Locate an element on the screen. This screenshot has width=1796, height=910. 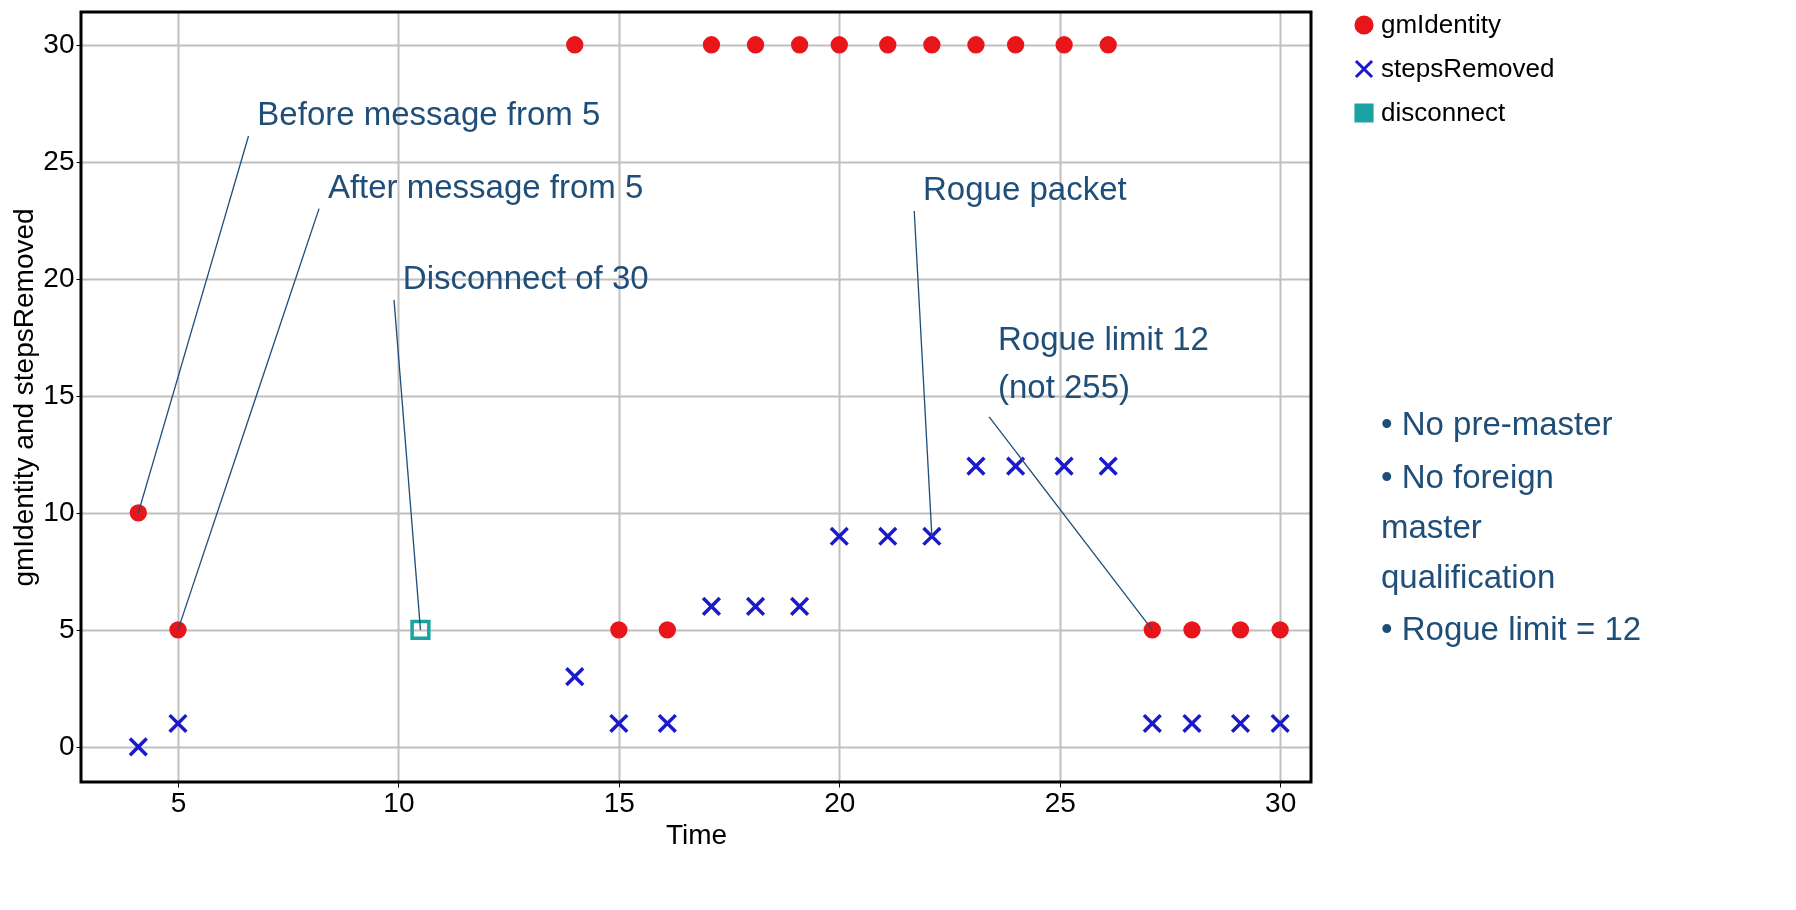
y-tick-label: 15 is located at coordinates (59, 395).